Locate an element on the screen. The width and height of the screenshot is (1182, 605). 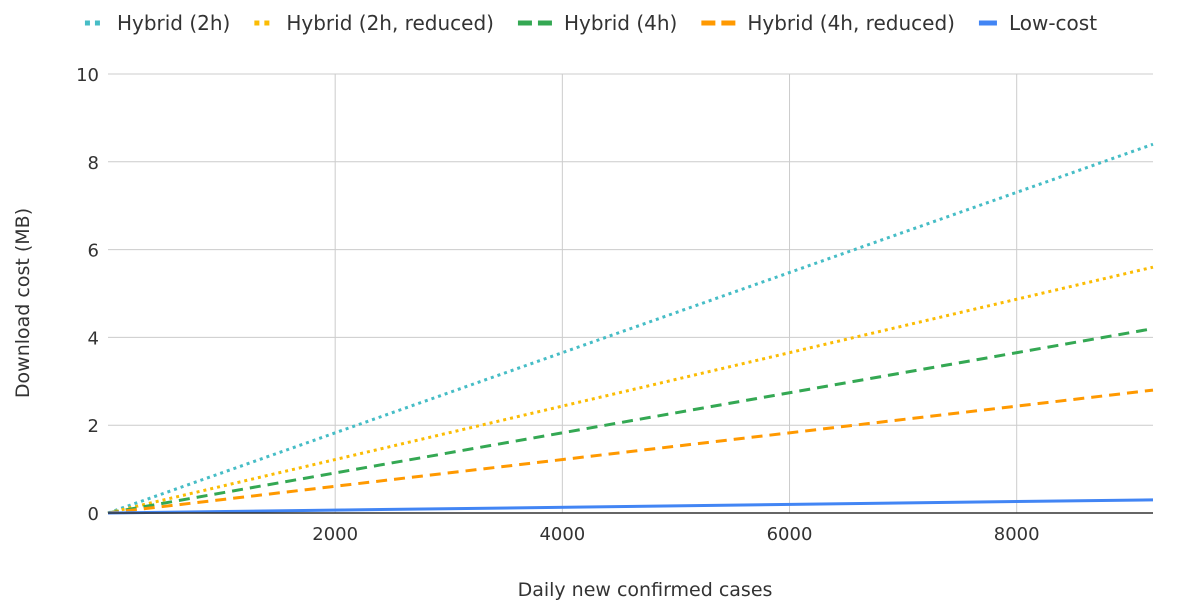
x-tick-label: 6000 is located at coordinates (790, 534).